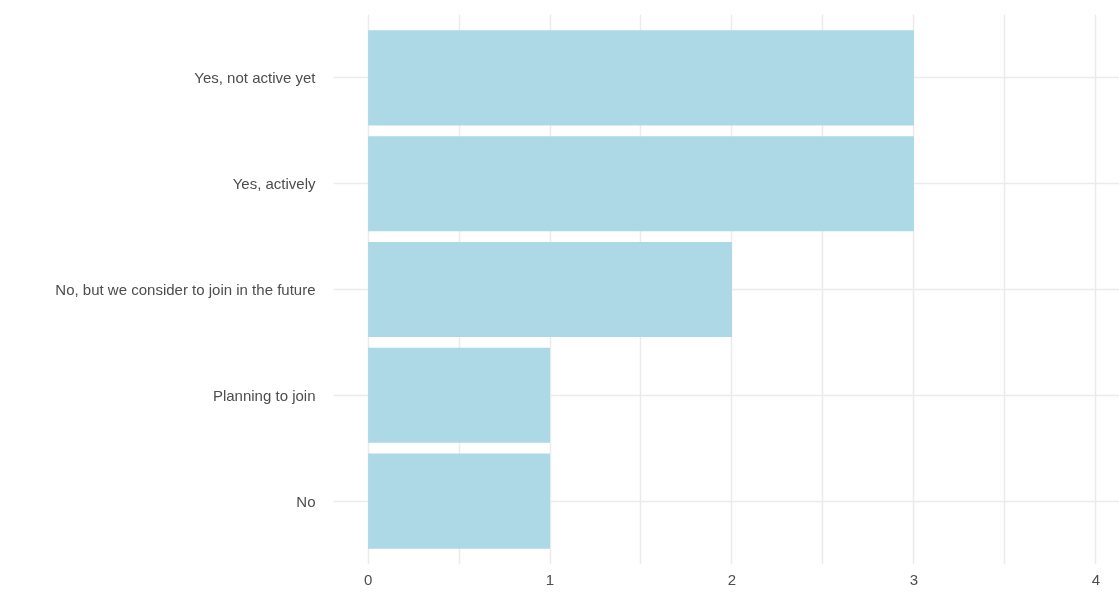  What do you see at coordinates (274, 184) in the screenshot?
I see `y-tick-label: Yes, actively` at bounding box center [274, 184].